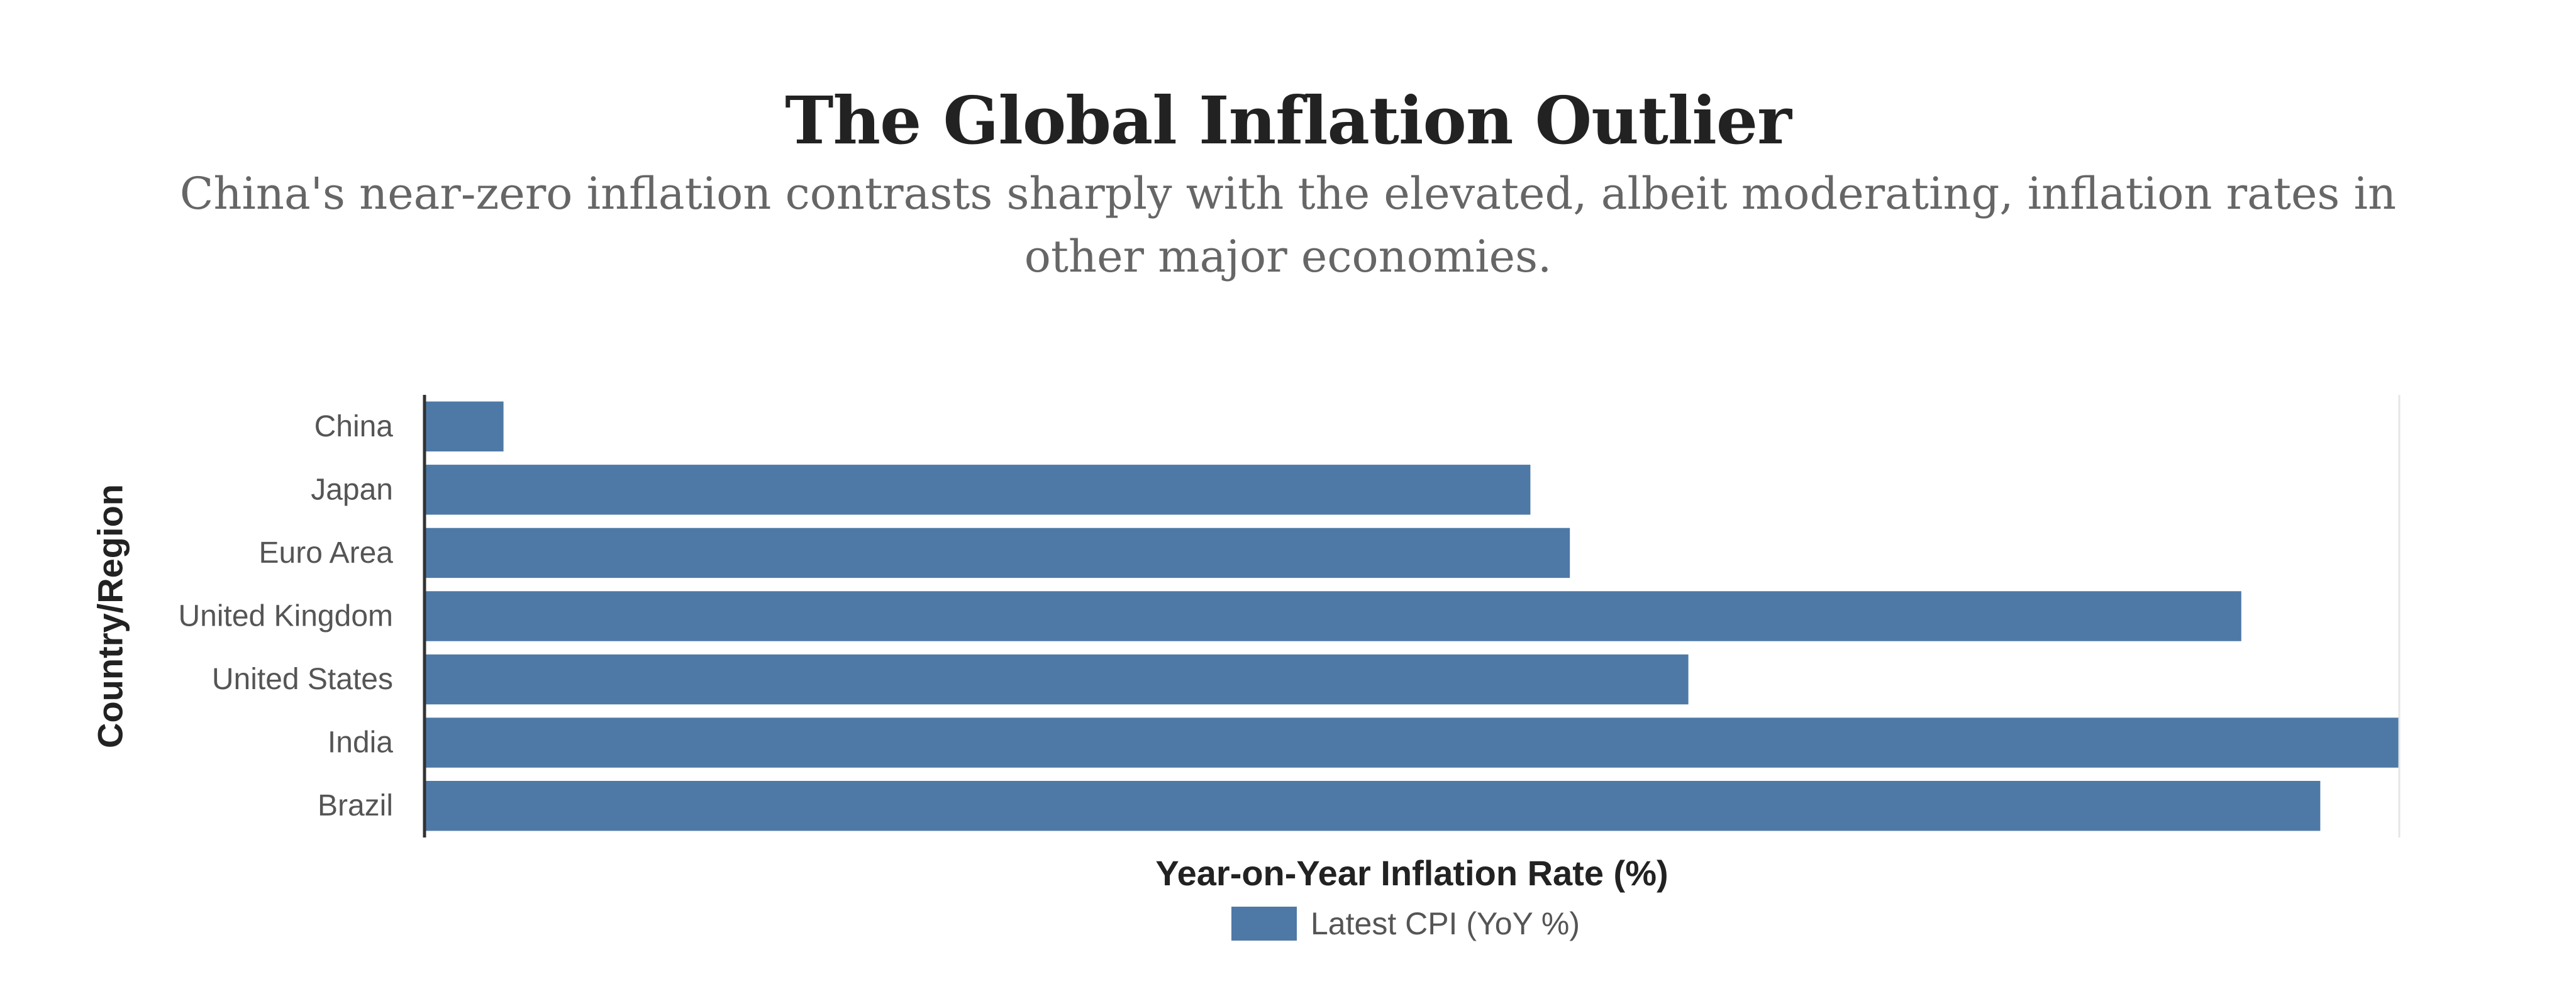 Image resolution: width=2576 pixels, height=1006 pixels. What do you see at coordinates (326, 553) in the screenshot?
I see `y-tick-label: Euro Area` at bounding box center [326, 553].